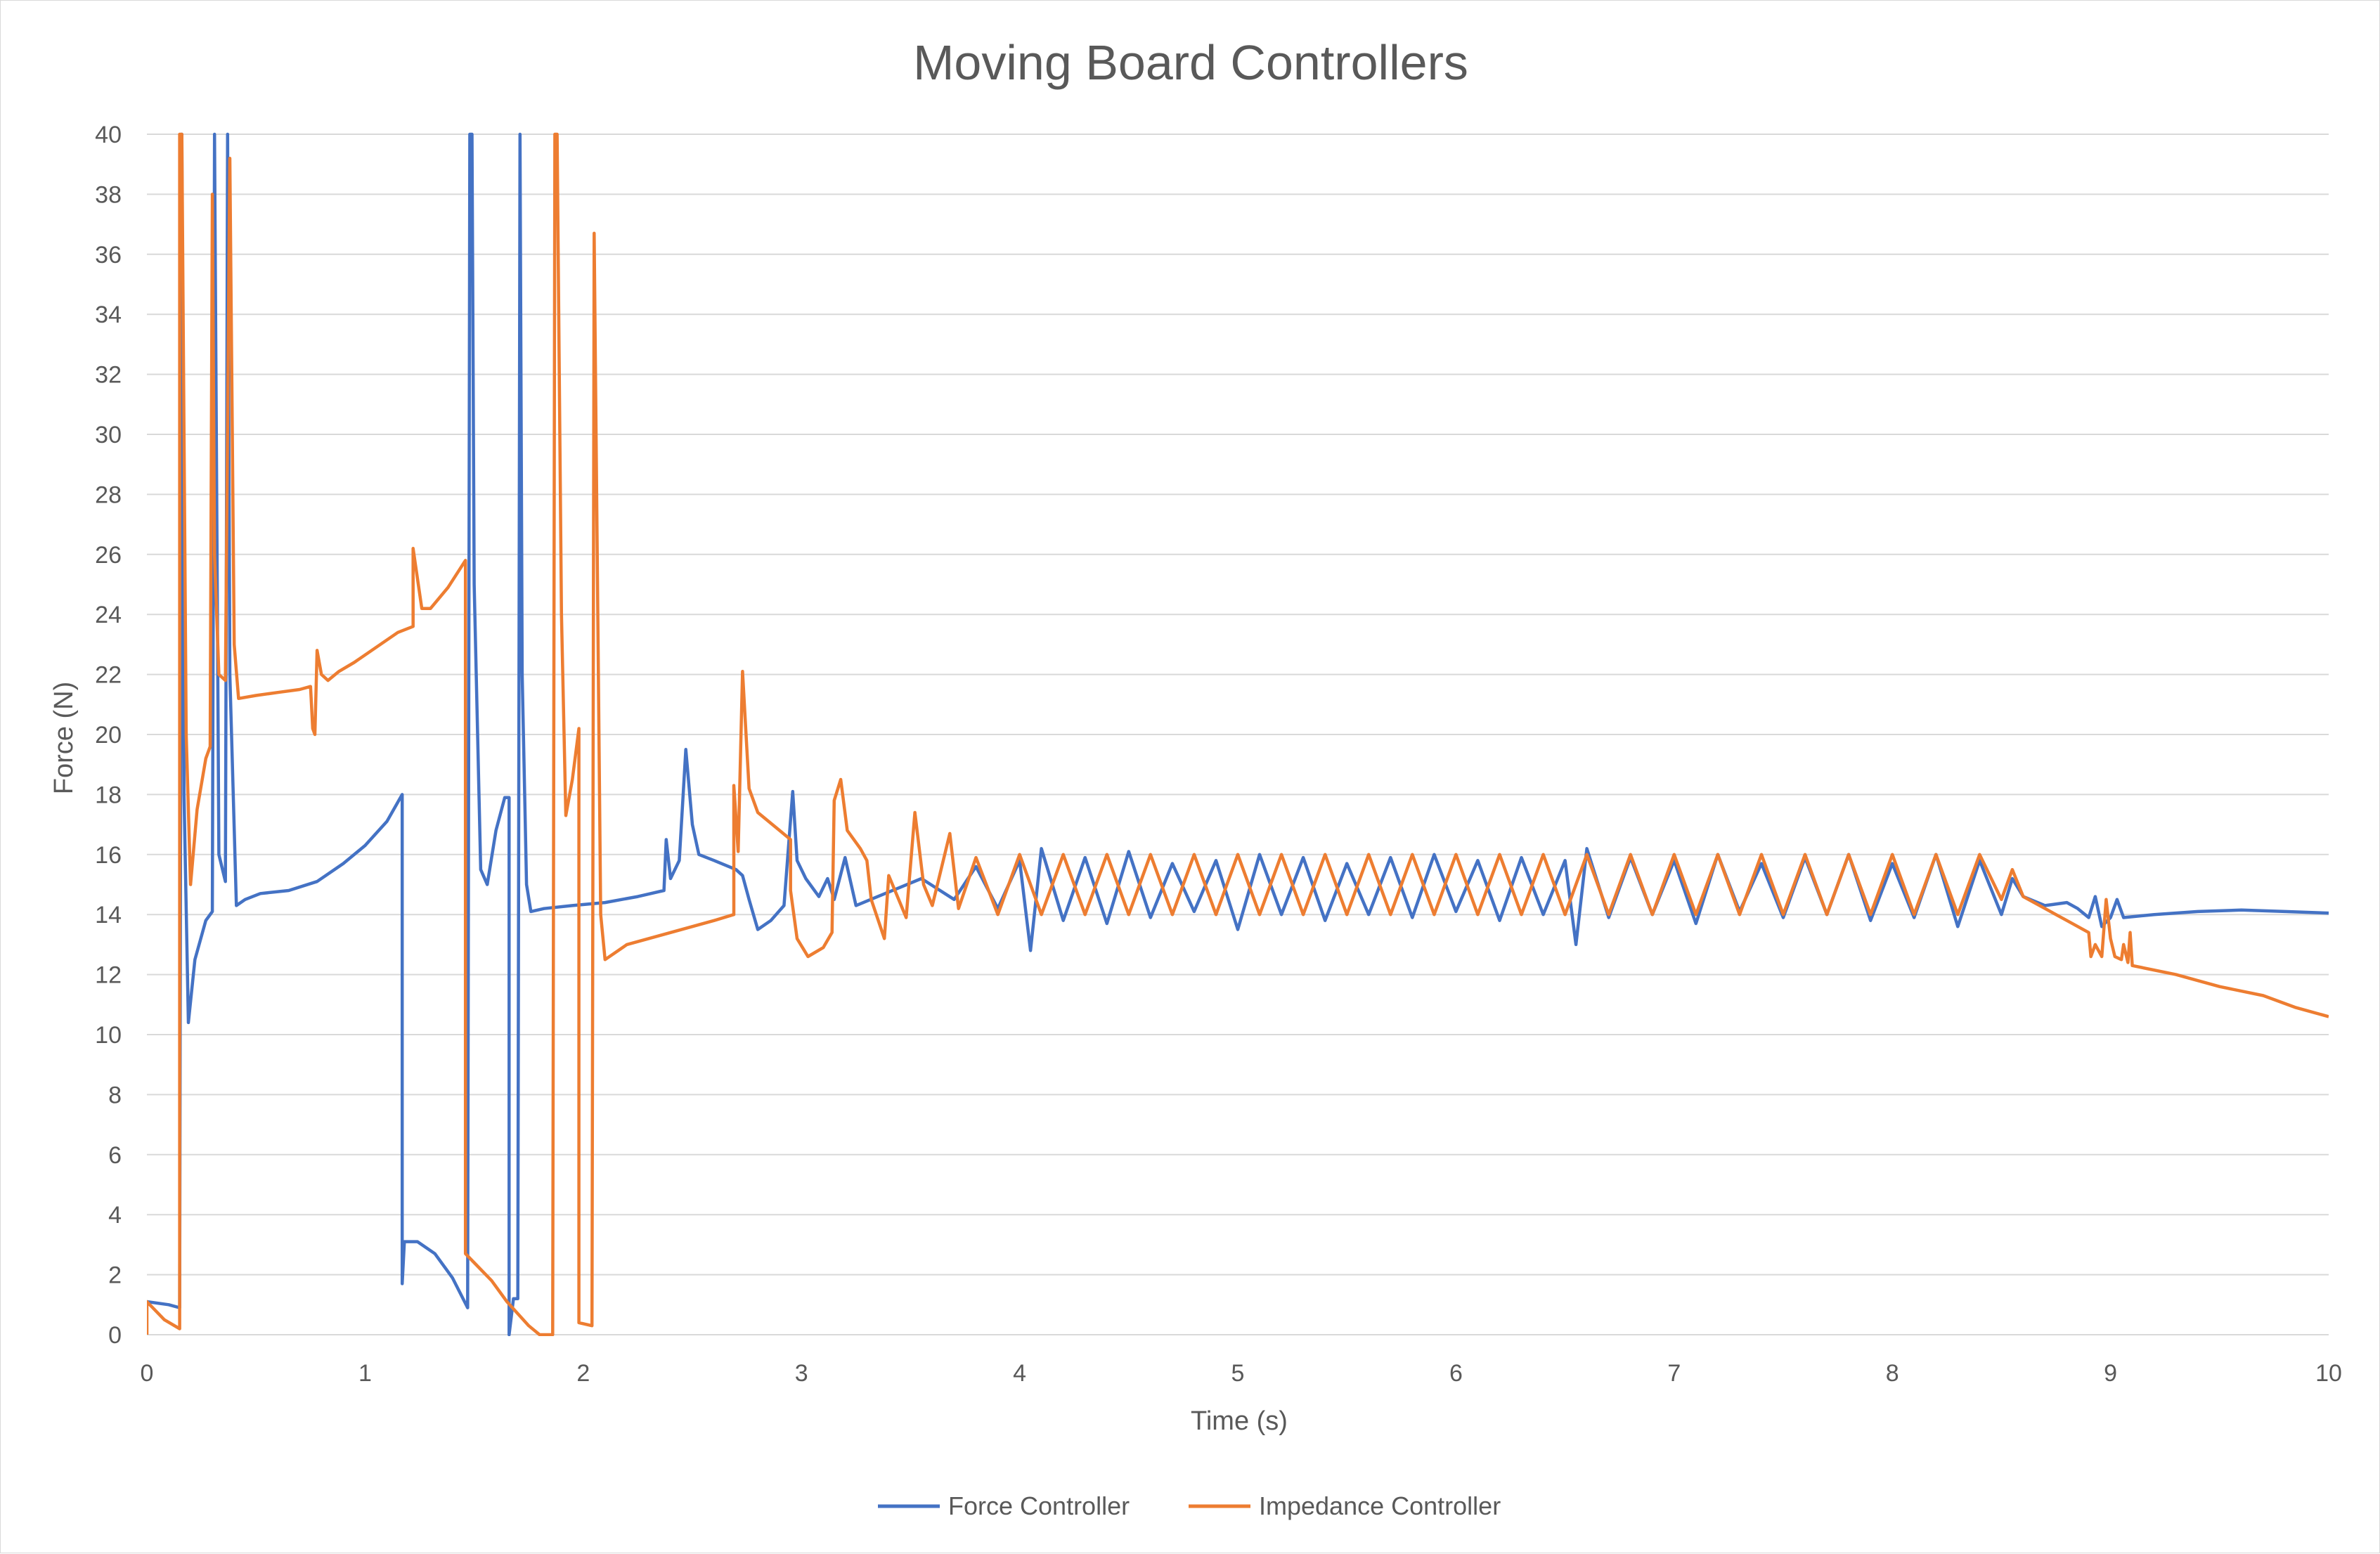 Image resolution: width=2380 pixels, height=1554 pixels. What do you see at coordinates (115, 1095) in the screenshot?
I see `y-tick-label: 8` at bounding box center [115, 1095].